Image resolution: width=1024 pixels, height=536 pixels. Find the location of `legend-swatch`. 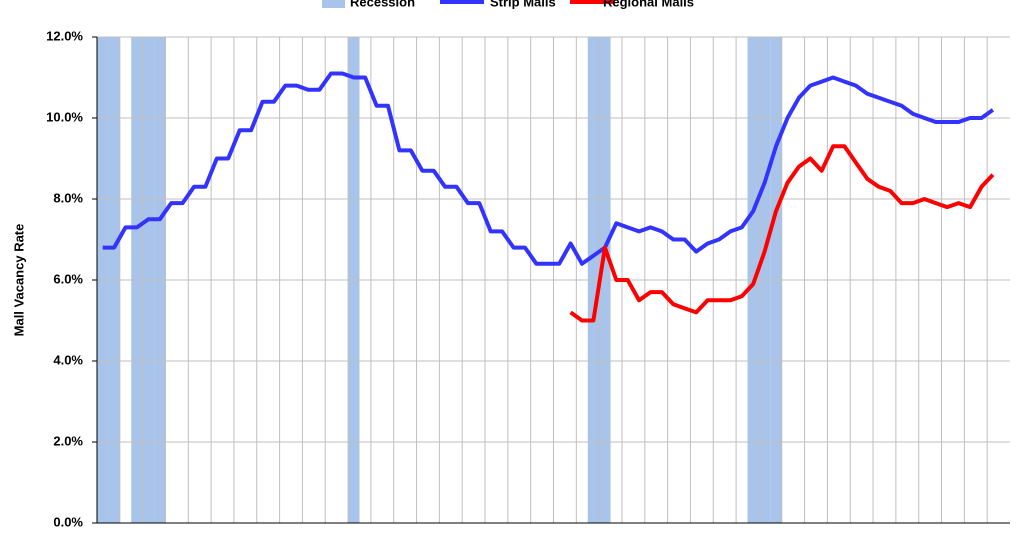

legend-swatch is located at coordinates (333, 4).